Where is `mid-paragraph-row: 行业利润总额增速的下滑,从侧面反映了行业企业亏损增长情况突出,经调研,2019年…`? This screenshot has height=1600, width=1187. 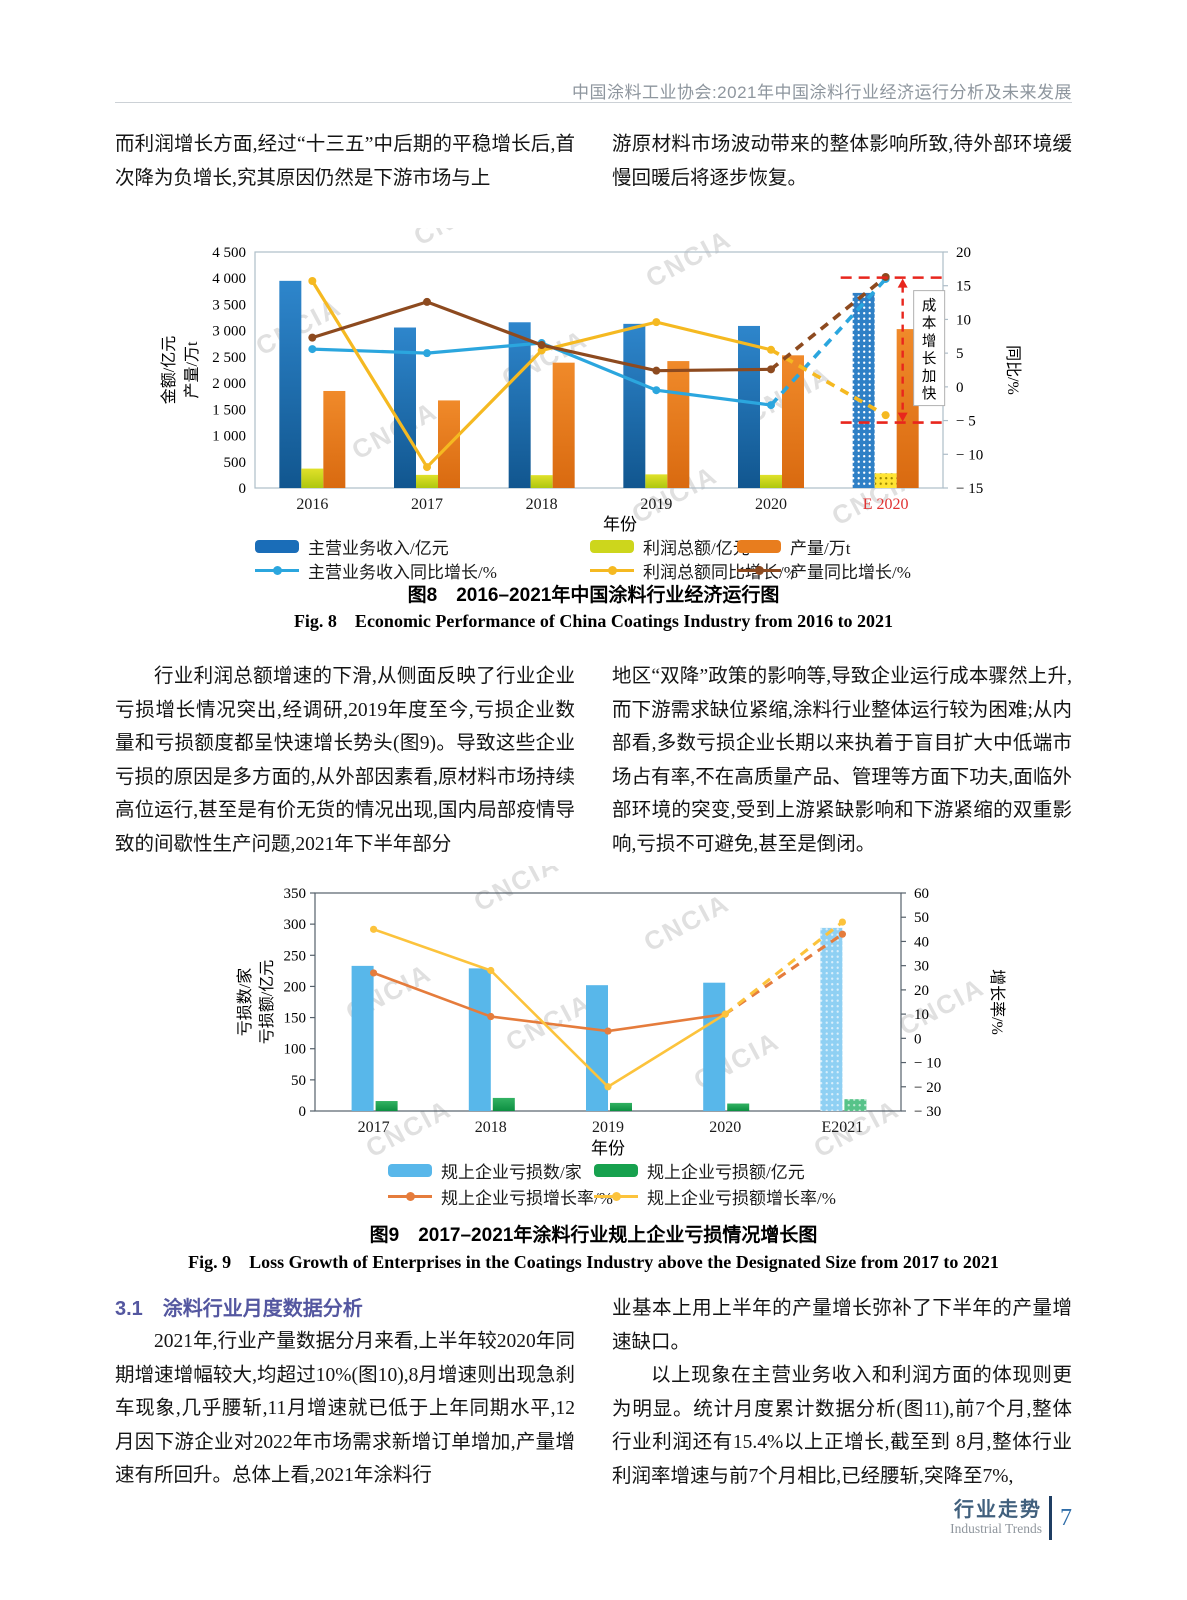 mid-paragraph-row: 行业利润总额增速的下滑,从侧面反映了行业企业亏损增长情况突出,经调研,2019年… is located at coordinates (593, 760).